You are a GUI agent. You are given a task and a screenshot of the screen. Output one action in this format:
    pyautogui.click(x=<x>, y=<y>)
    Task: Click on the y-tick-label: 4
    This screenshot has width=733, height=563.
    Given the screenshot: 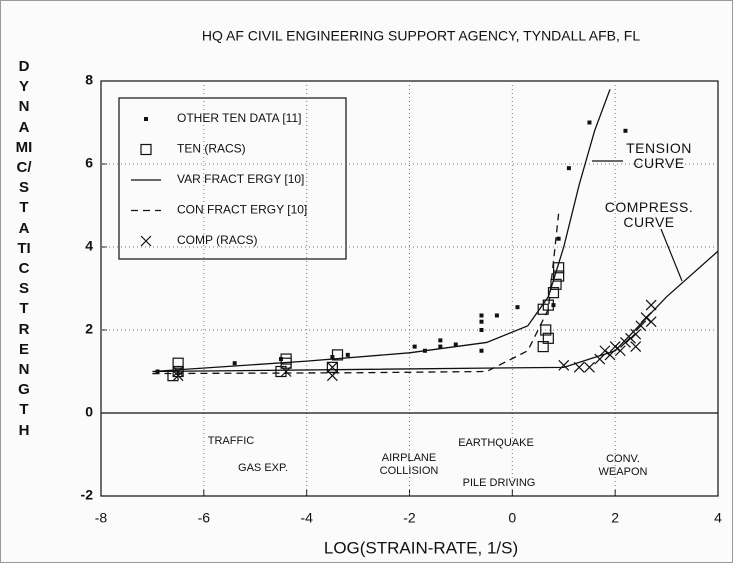 What is the action you would take?
    pyautogui.click(x=89, y=246)
    